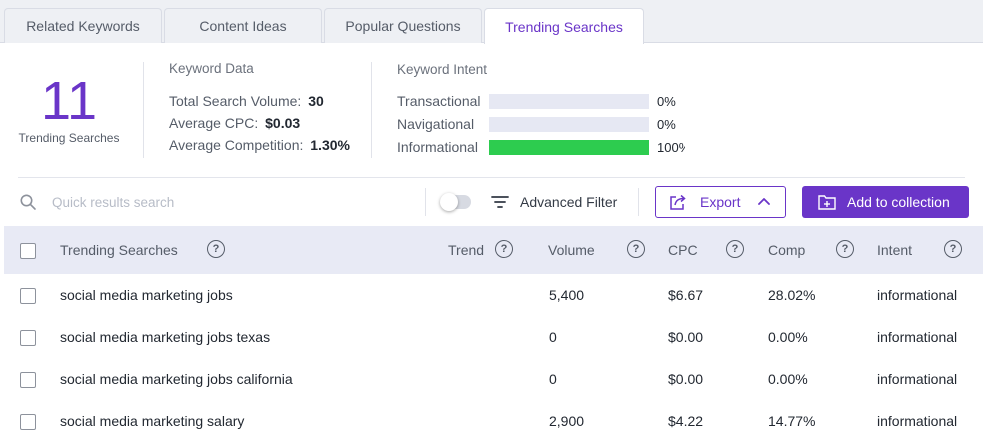 This screenshot has width=983, height=448. I want to click on results-toggle, so click(455, 202).